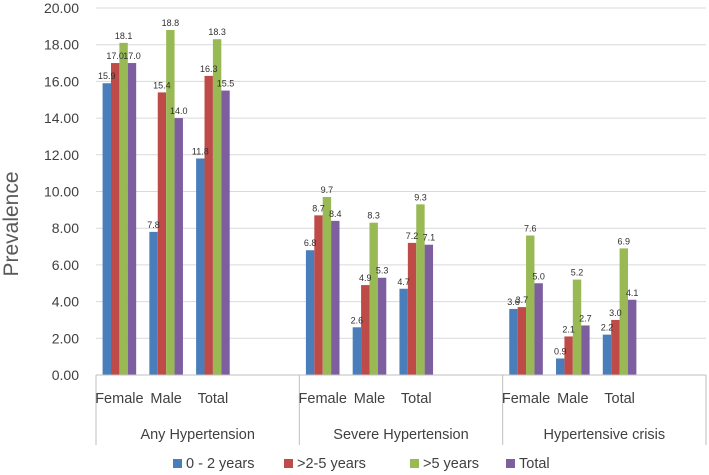 The width and height of the screenshot is (709, 475). I want to click on data-label: 3.0, so click(615, 313).